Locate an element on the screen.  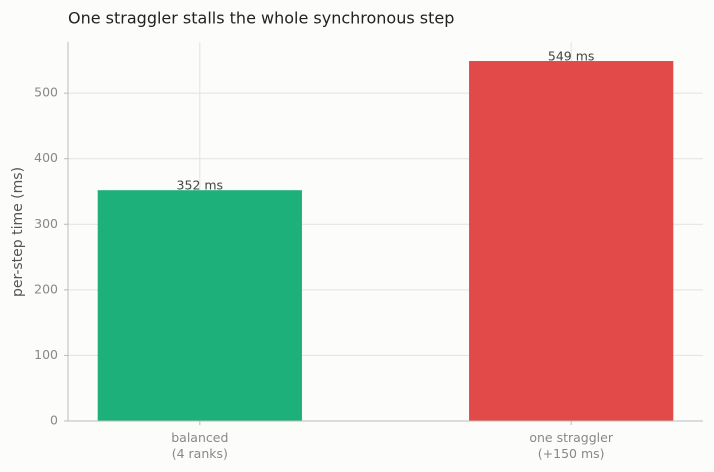
x-tick-label-line: (+150 ms) is located at coordinates (571, 453).